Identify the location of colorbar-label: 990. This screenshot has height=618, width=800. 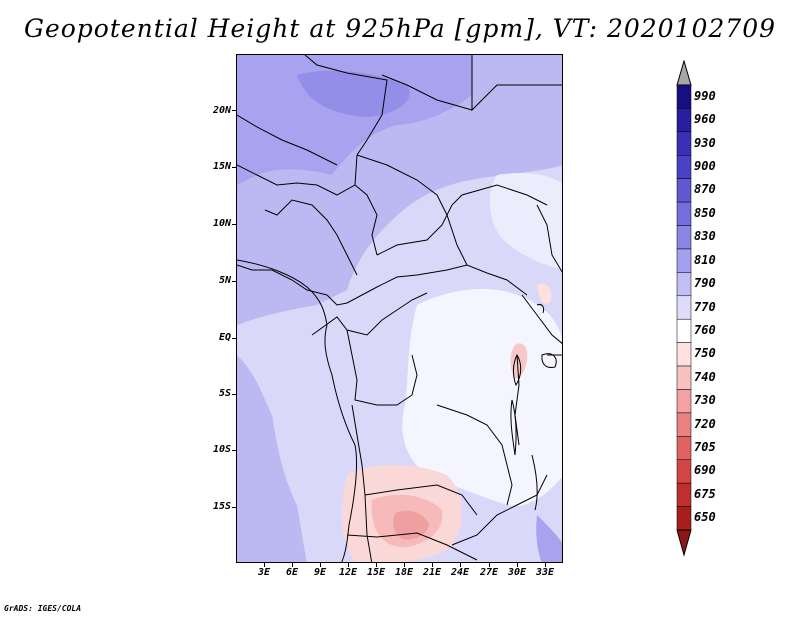
(705, 95).